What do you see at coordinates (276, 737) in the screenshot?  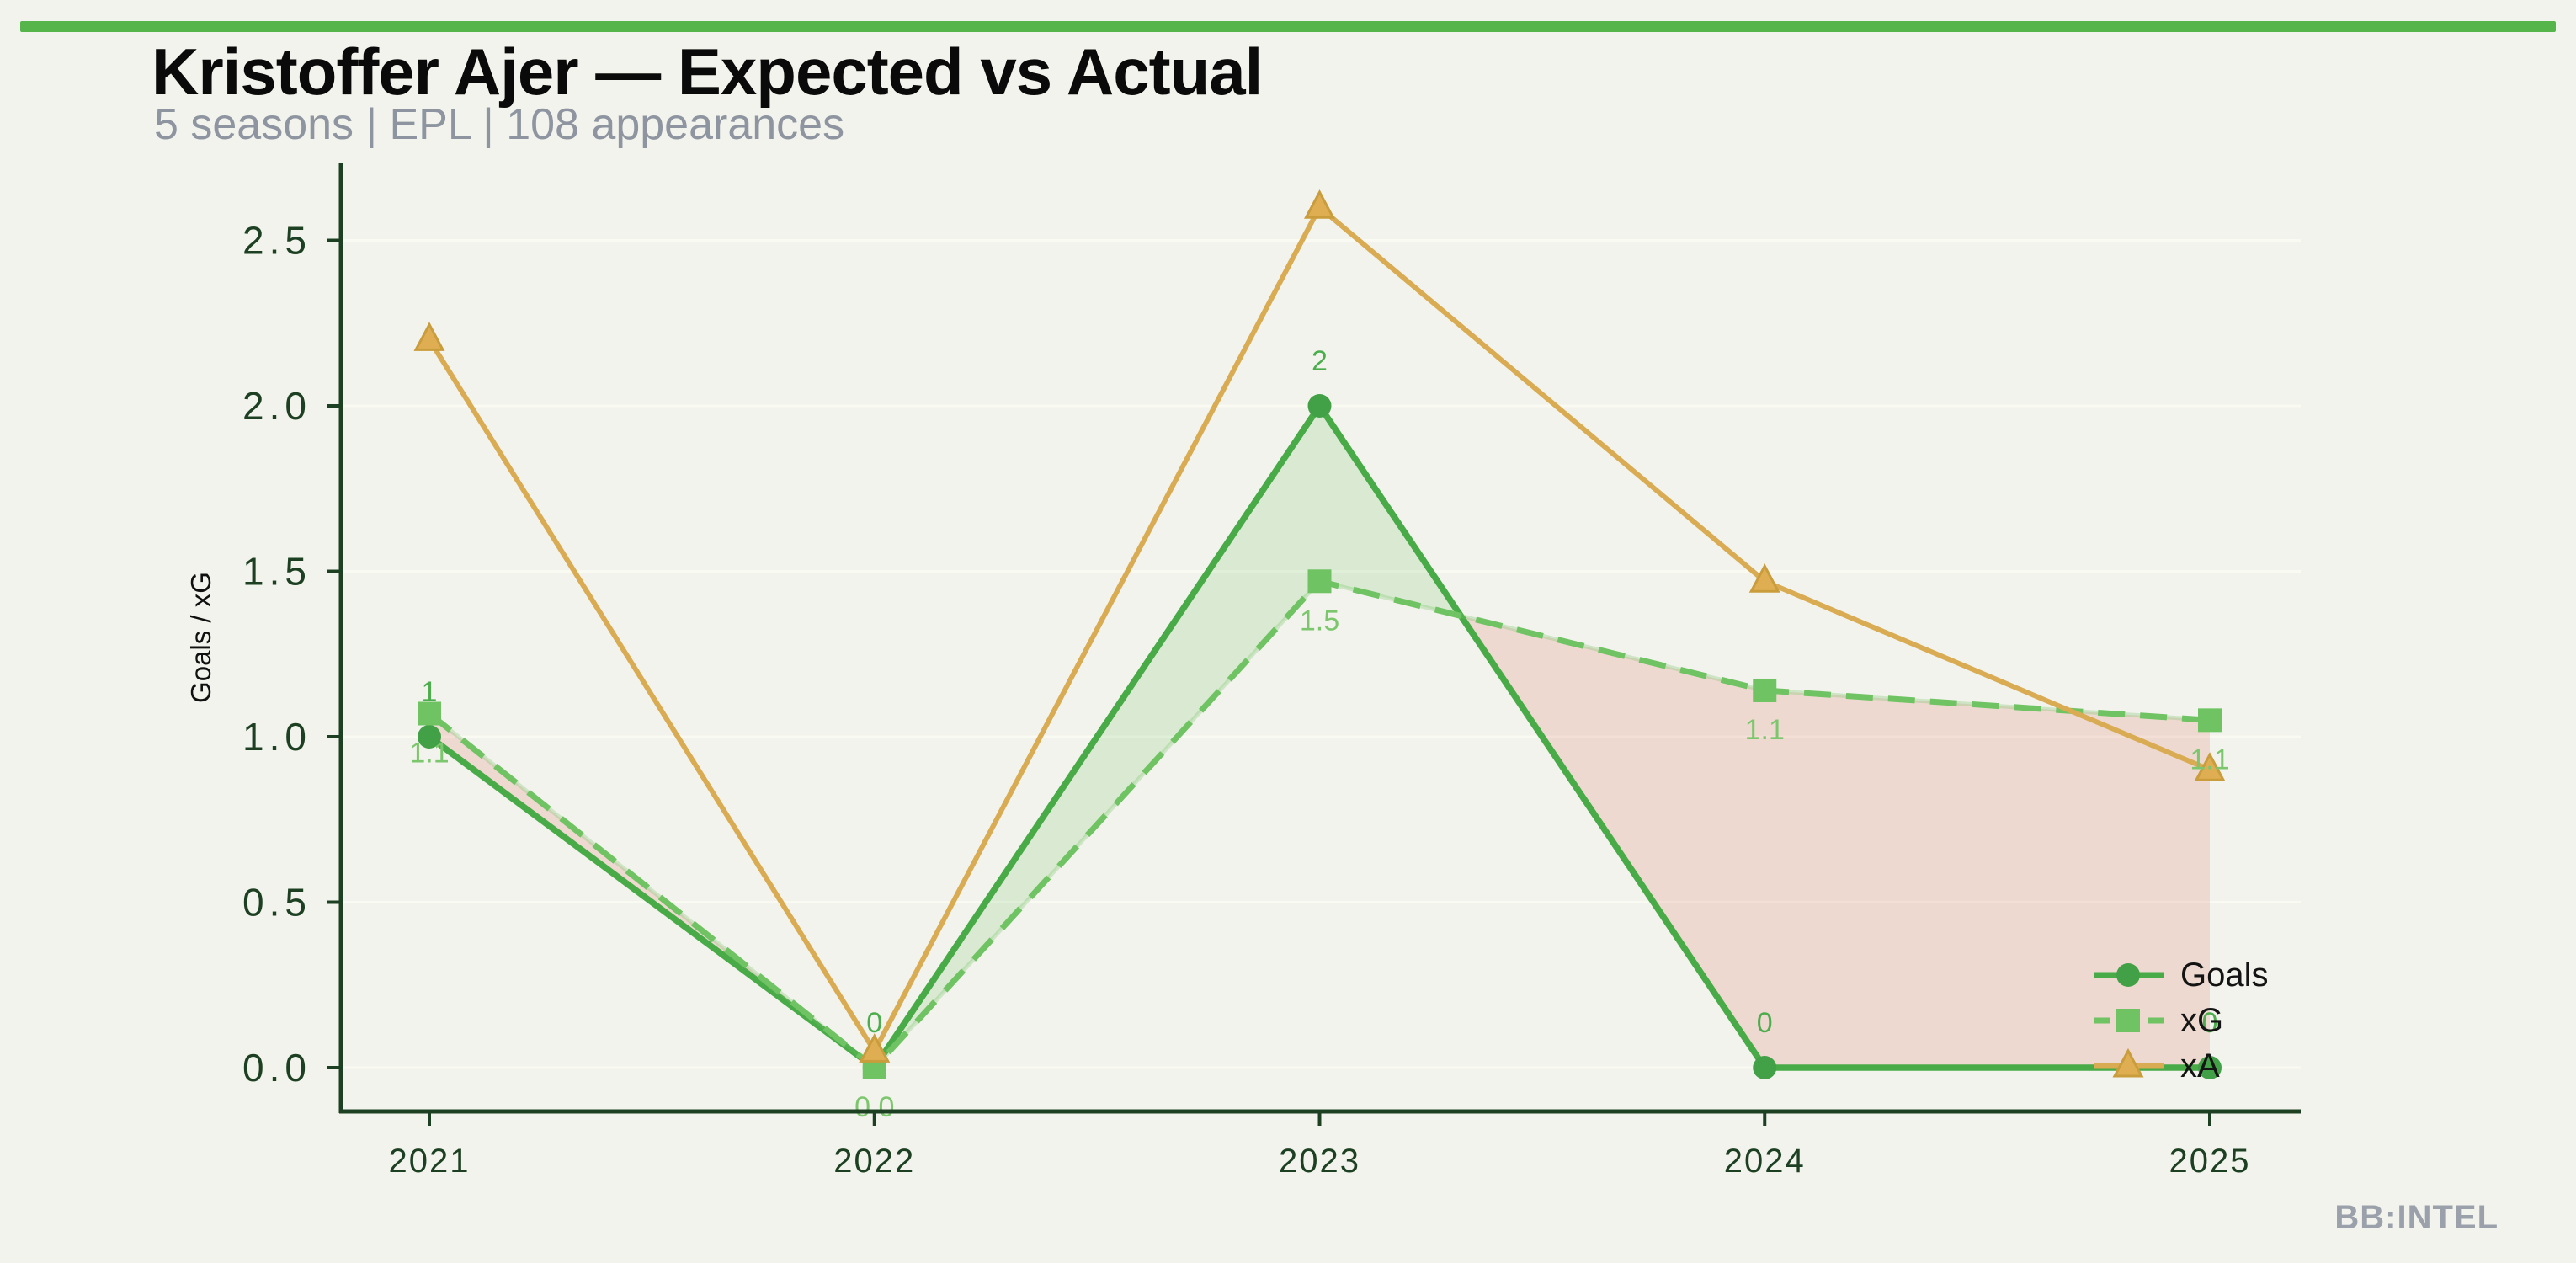 I see `y-tick-label: 1.0` at bounding box center [276, 737].